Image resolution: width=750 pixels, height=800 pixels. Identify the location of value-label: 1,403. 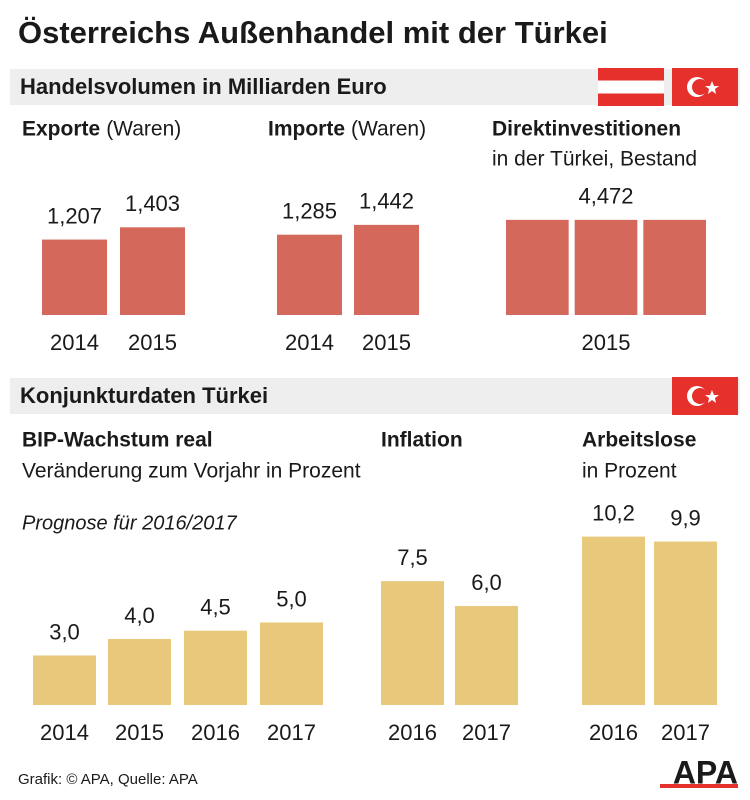
(152, 203).